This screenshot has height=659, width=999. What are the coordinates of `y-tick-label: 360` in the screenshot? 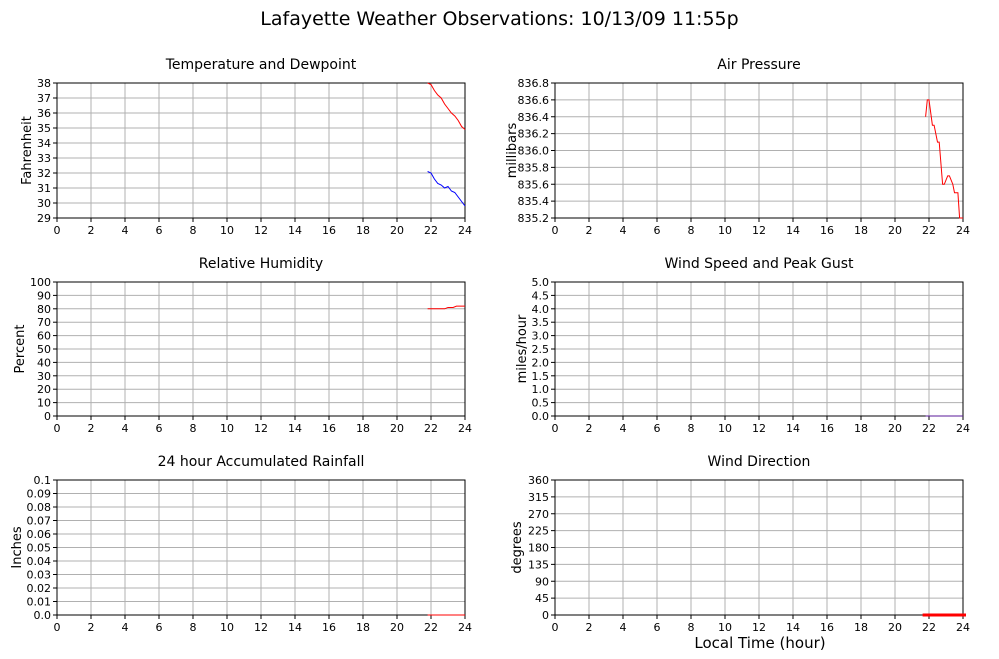 It's located at (538, 480).